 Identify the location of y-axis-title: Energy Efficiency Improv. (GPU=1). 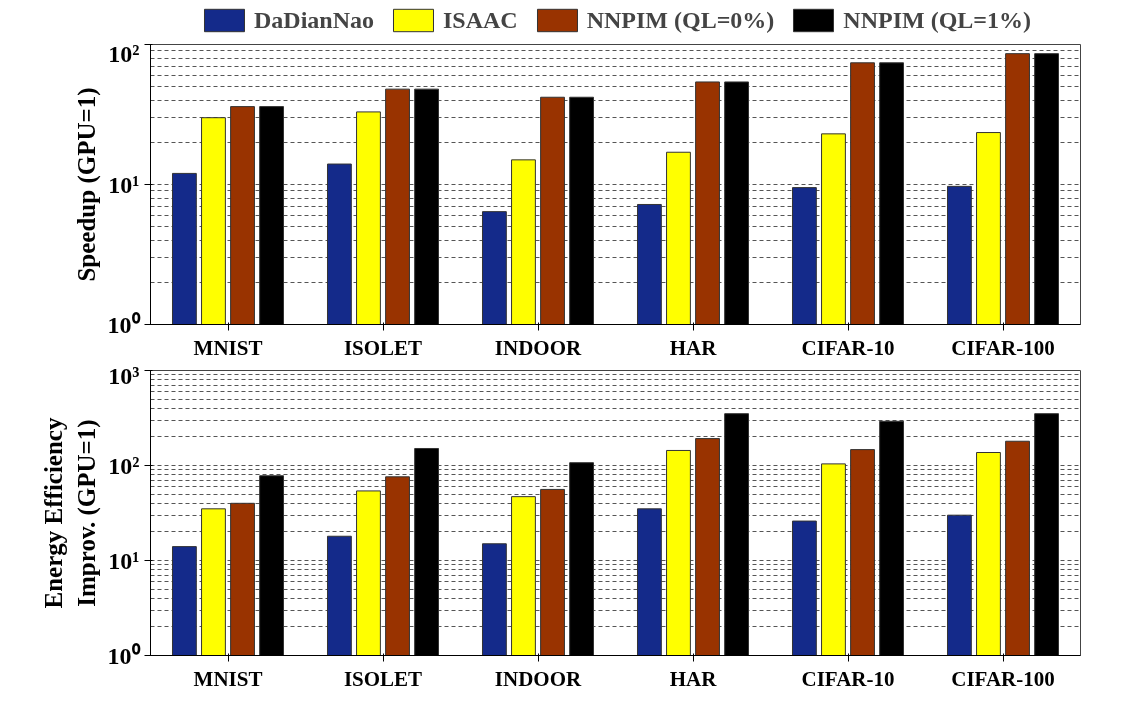
(70, 513).